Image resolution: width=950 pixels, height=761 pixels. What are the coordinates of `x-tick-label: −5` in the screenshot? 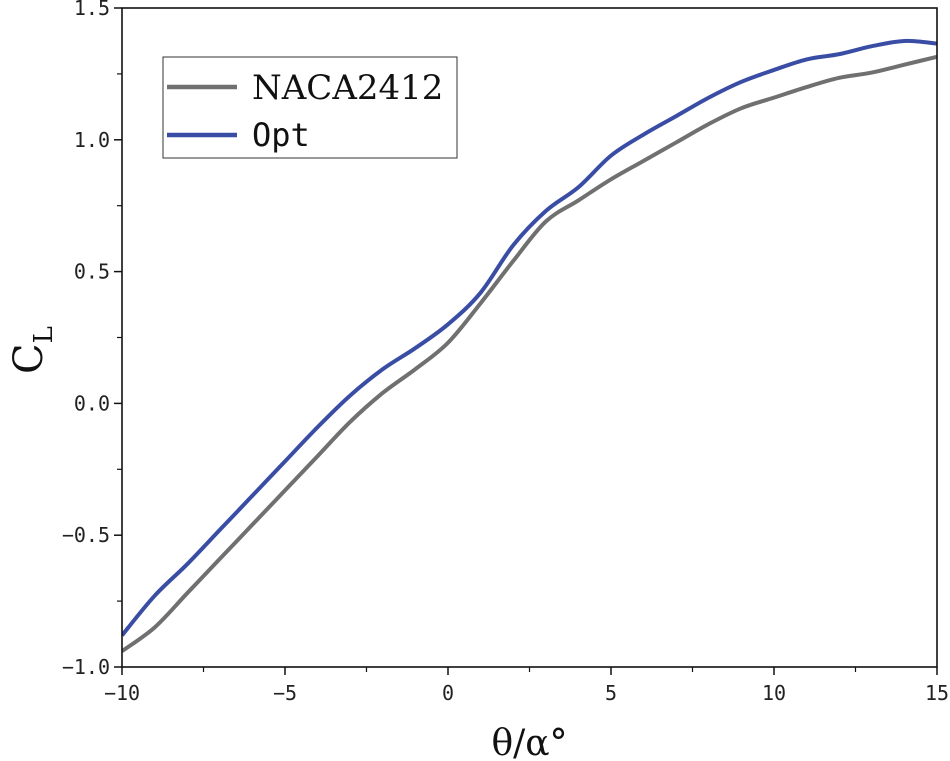 It's located at (285, 693).